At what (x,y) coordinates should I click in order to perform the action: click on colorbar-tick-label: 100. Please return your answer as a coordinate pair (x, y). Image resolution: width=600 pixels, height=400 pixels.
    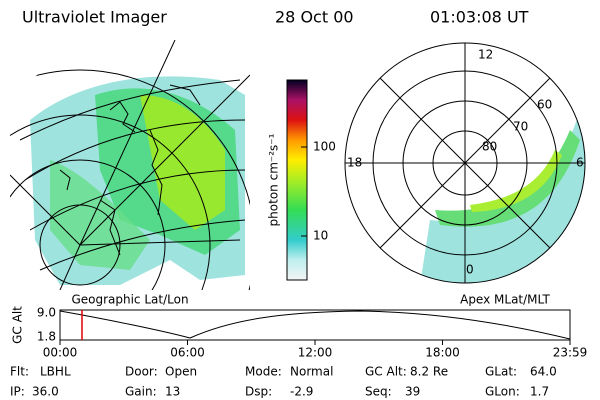
    Looking at the image, I should click on (324, 147).